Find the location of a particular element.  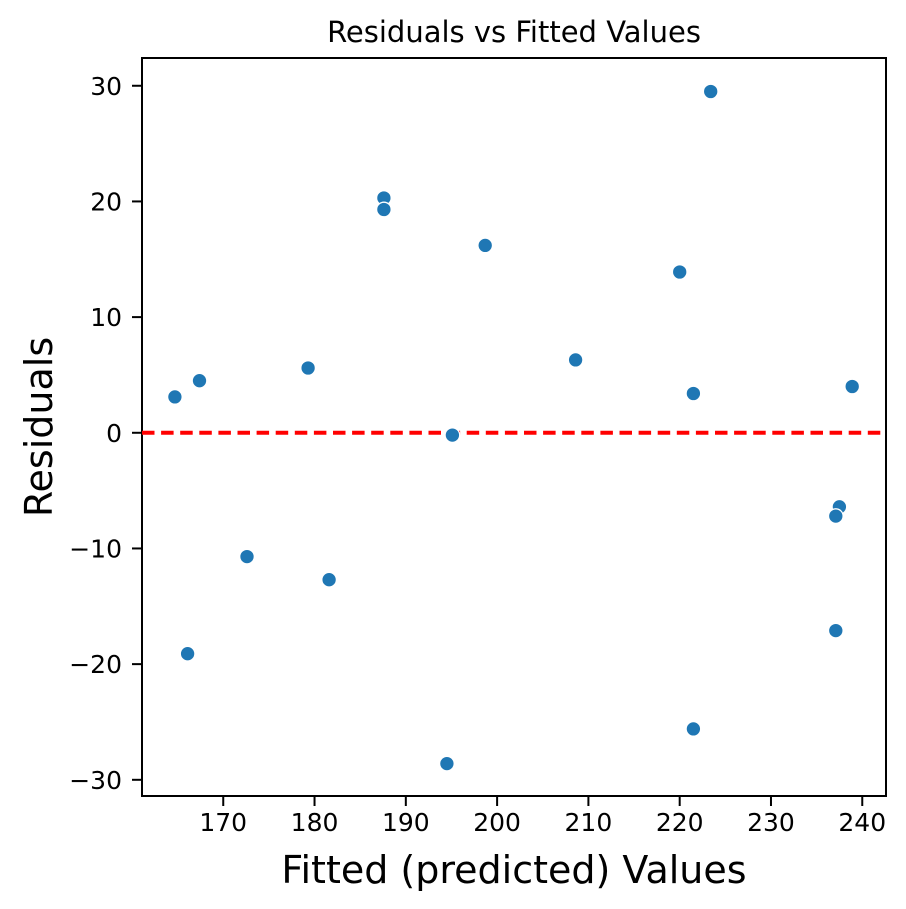

x-tick-label: 240 is located at coordinates (862, 822).